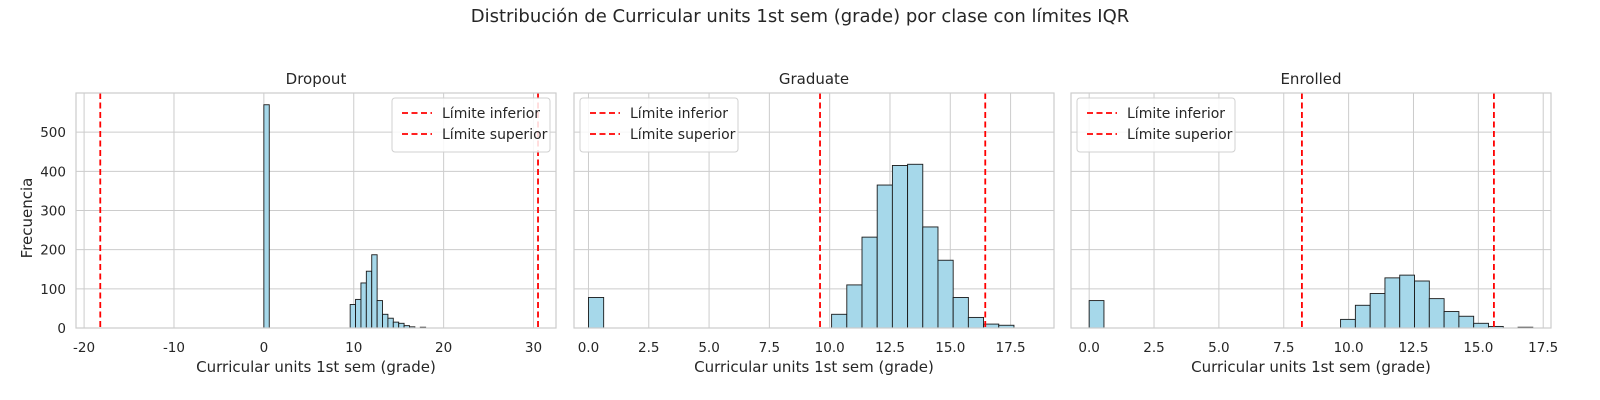 Image resolution: width=1600 pixels, height=400 pixels. Describe the element at coordinates (53, 290) in the screenshot. I see `y-tick-label: 100` at that location.